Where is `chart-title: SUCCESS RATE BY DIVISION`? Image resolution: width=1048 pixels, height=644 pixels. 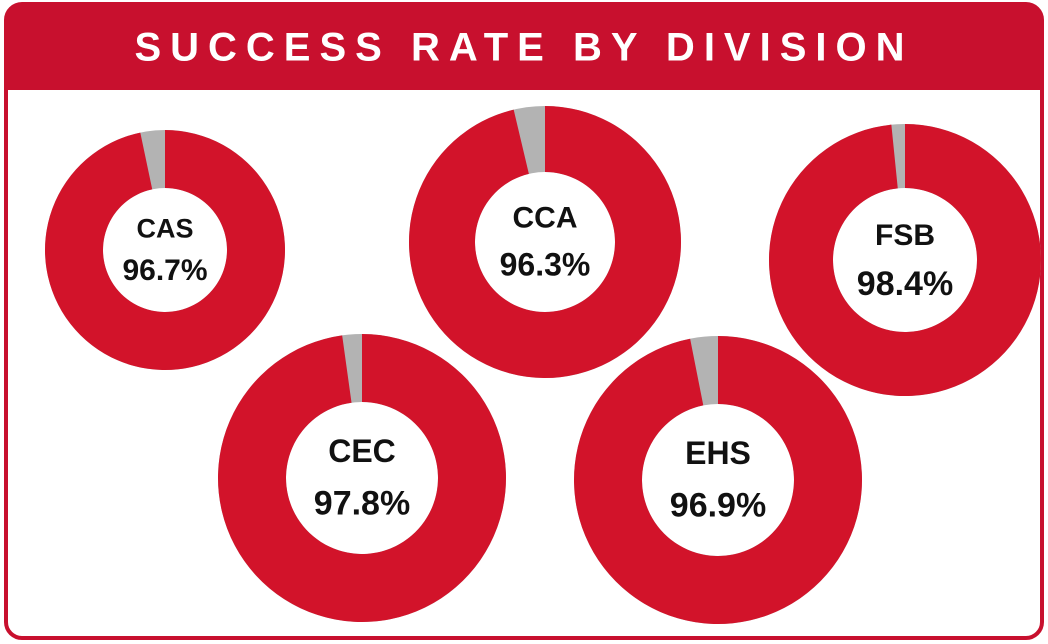
chart-title: SUCCESS RATE BY DIVISION is located at coordinates (523, 48).